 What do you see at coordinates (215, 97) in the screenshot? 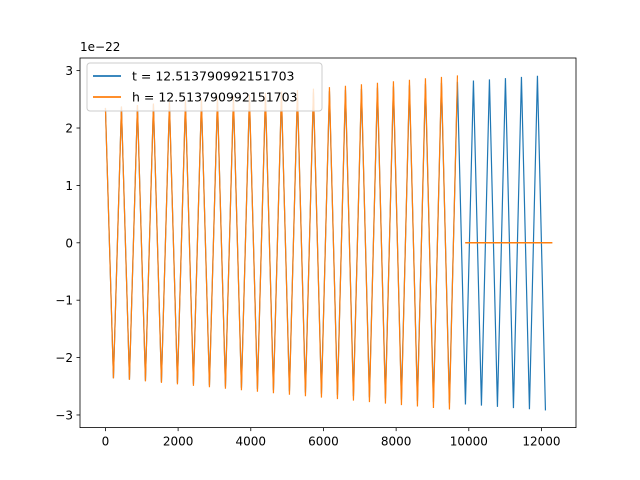
I see `legend-label-2: h = 12.513790992151703` at bounding box center [215, 97].